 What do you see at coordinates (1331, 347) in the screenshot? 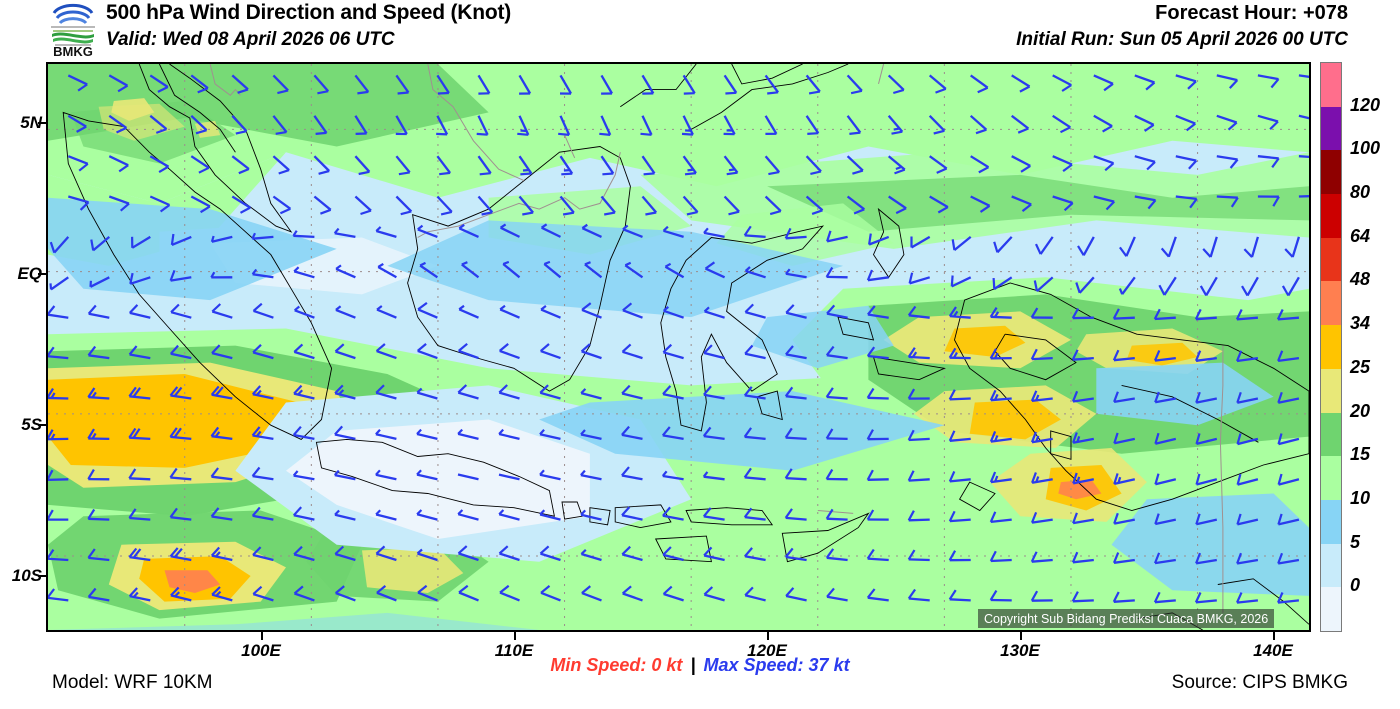
I see `colorbar` at bounding box center [1331, 347].